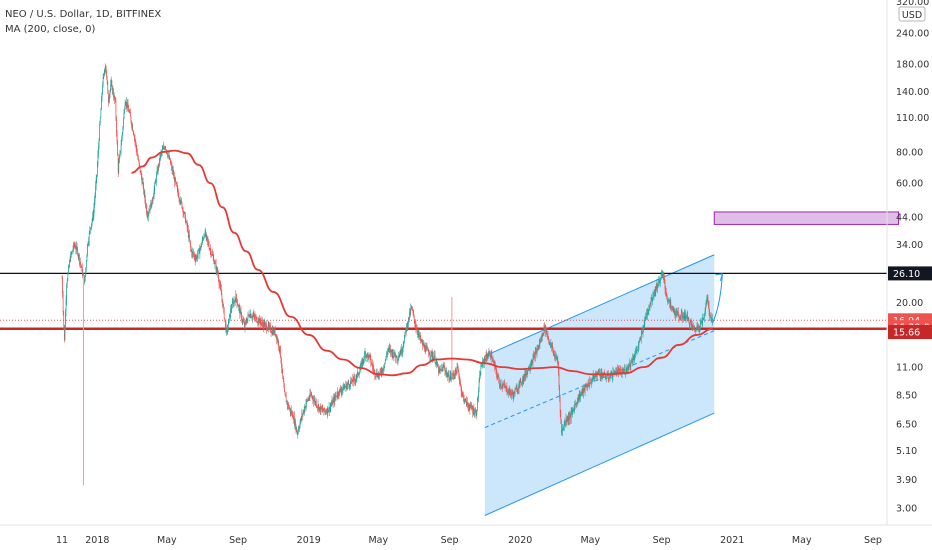  I want to click on channel-upper-line, so click(599, 305).